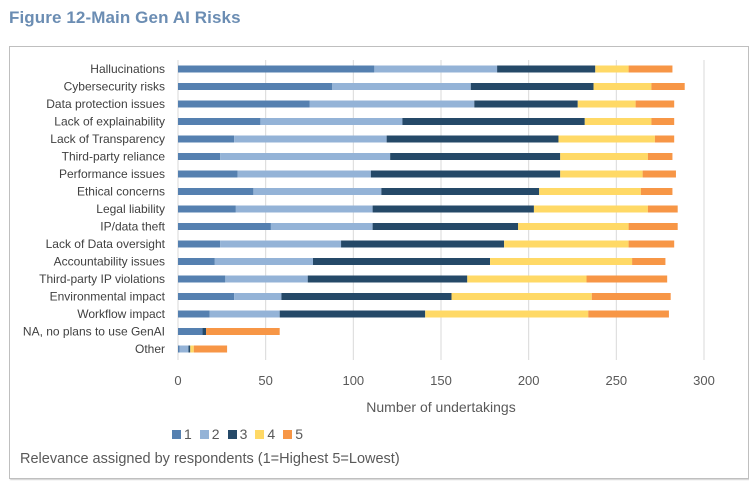 The height and width of the screenshot is (486, 749). Describe the element at coordinates (109, 262) in the screenshot. I see `category-label: Accountability issues` at that location.